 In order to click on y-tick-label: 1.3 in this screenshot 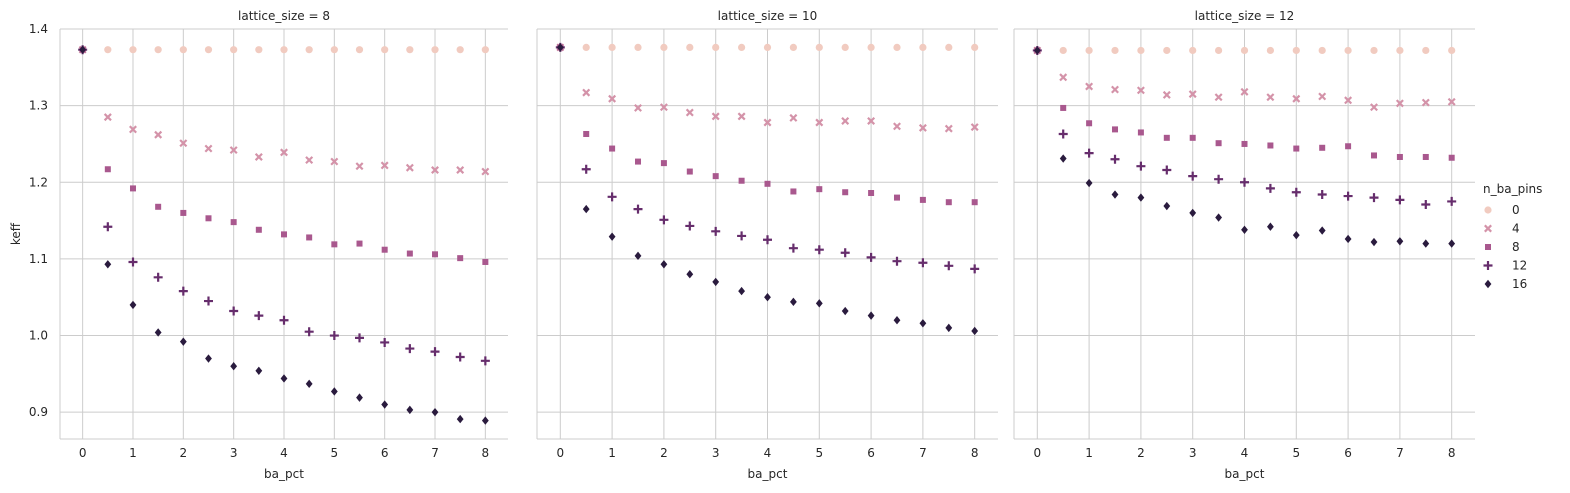, I will do `click(38, 106)`.